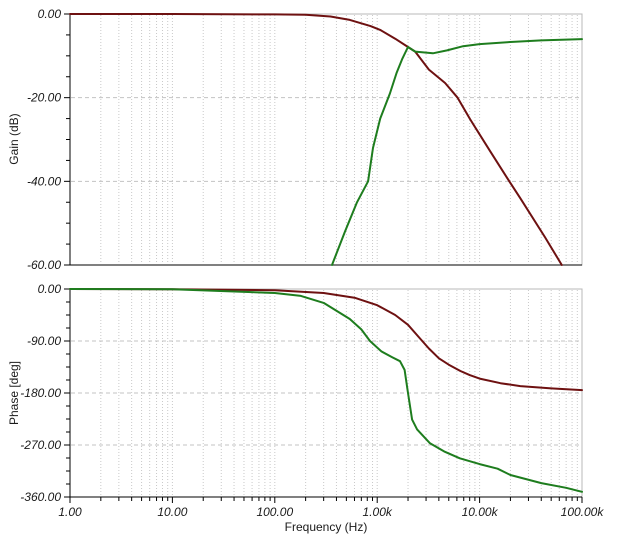  I want to click on y-tick-label: -90.00, so click(44, 341).